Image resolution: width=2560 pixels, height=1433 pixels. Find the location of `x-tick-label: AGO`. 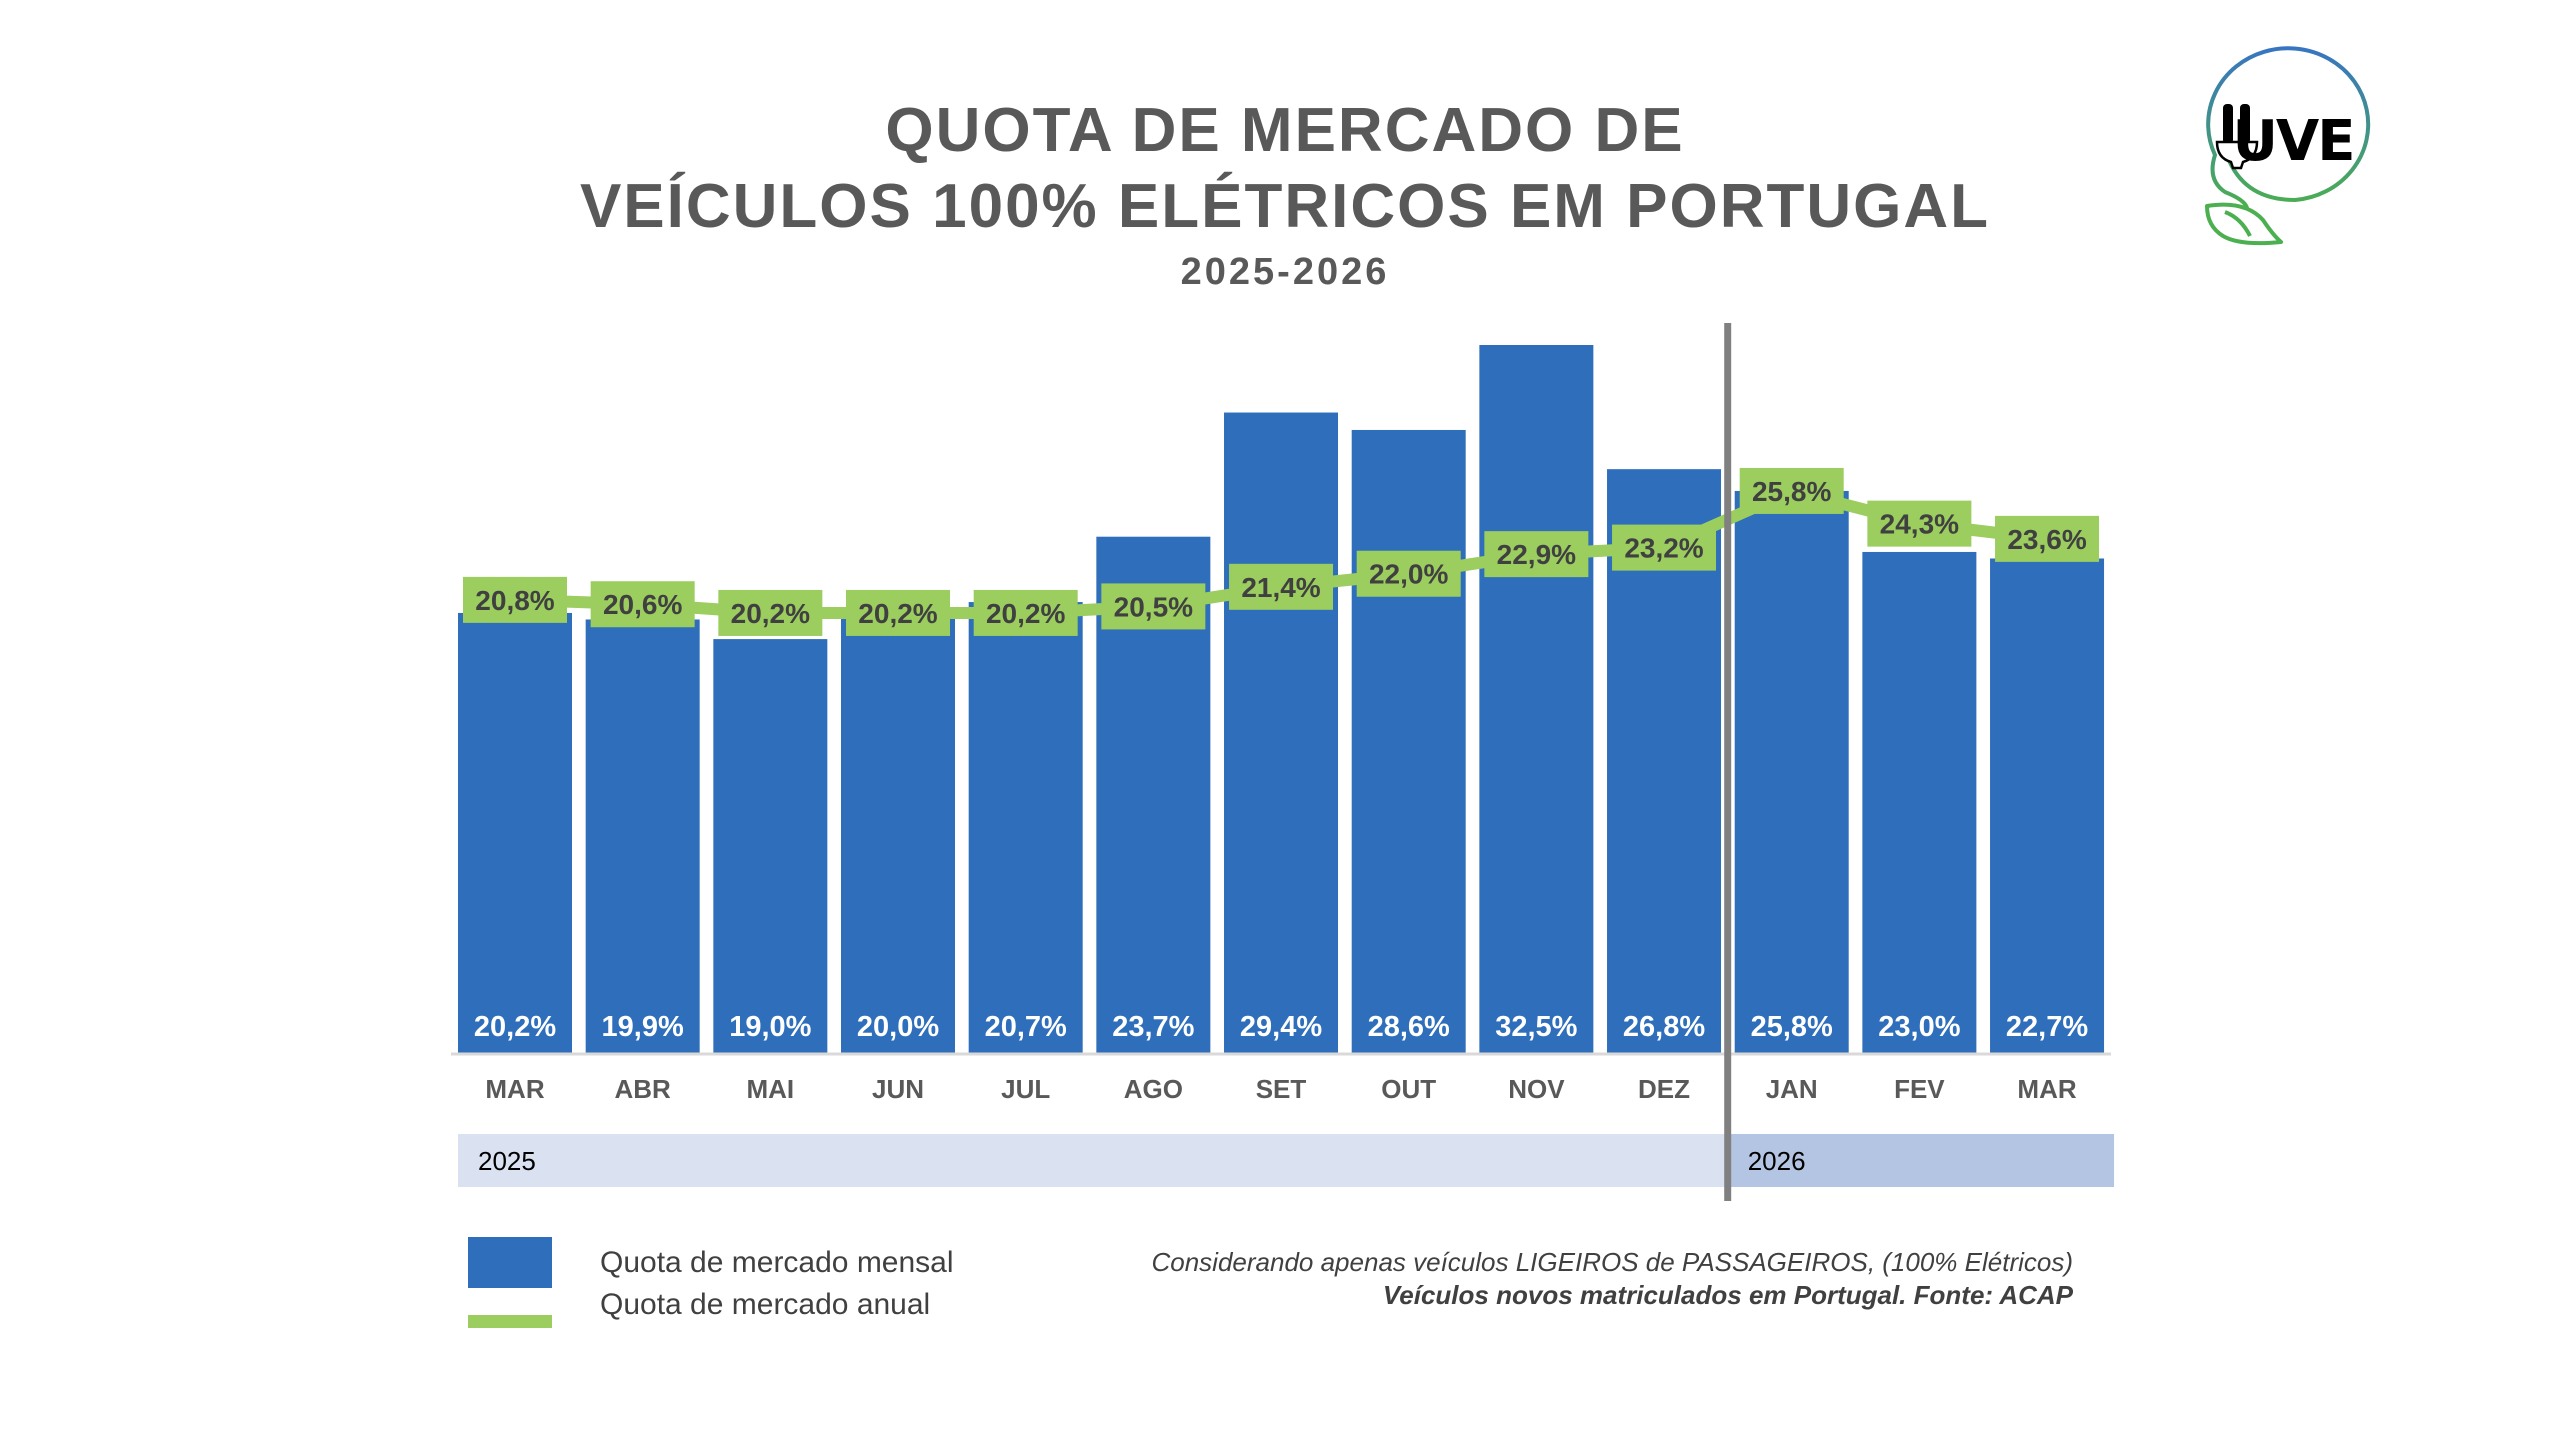

x-tick-label: AGO is located at coordinates (1153, 1089).